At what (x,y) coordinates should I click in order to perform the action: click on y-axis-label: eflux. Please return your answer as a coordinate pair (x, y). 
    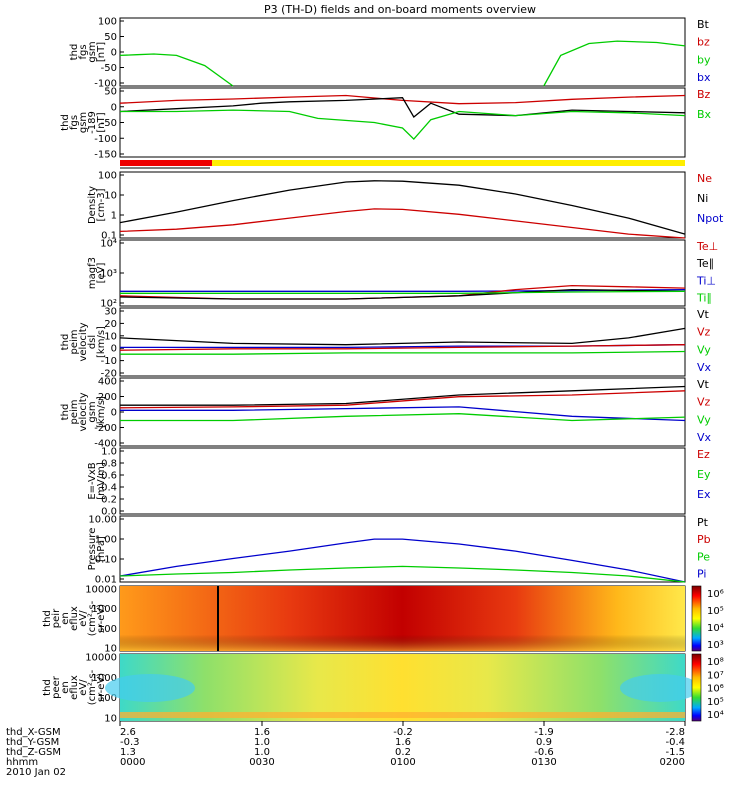
    Looking at the image, I should click on (74, 618).